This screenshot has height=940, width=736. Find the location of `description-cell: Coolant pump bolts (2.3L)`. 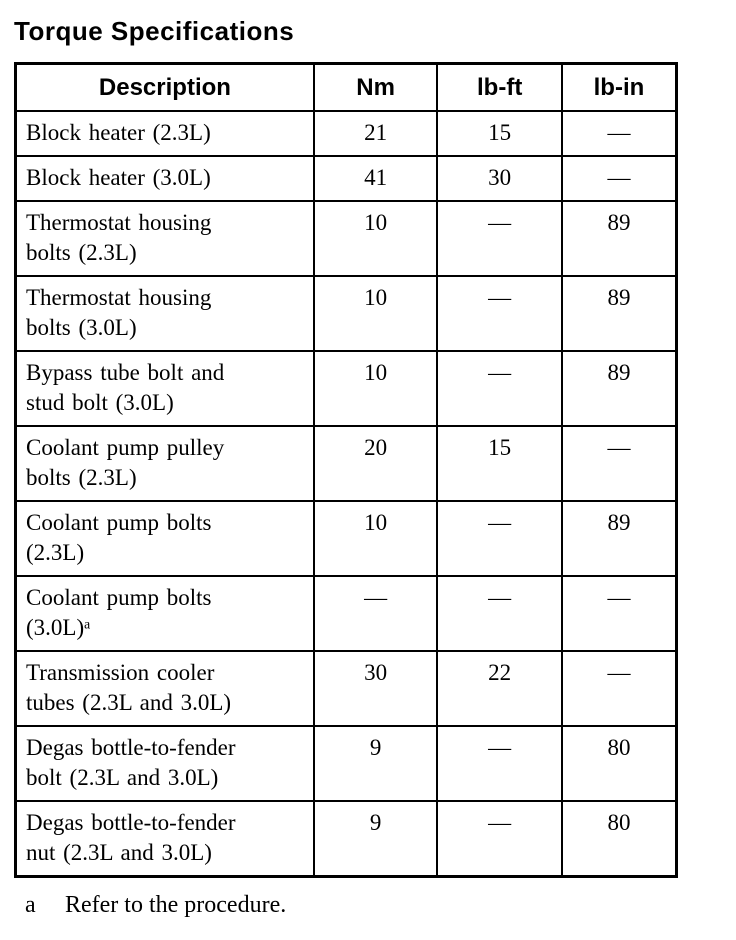

description-cell: Coolant pump bolts (2.3L) is located at coordinates (164, 538).